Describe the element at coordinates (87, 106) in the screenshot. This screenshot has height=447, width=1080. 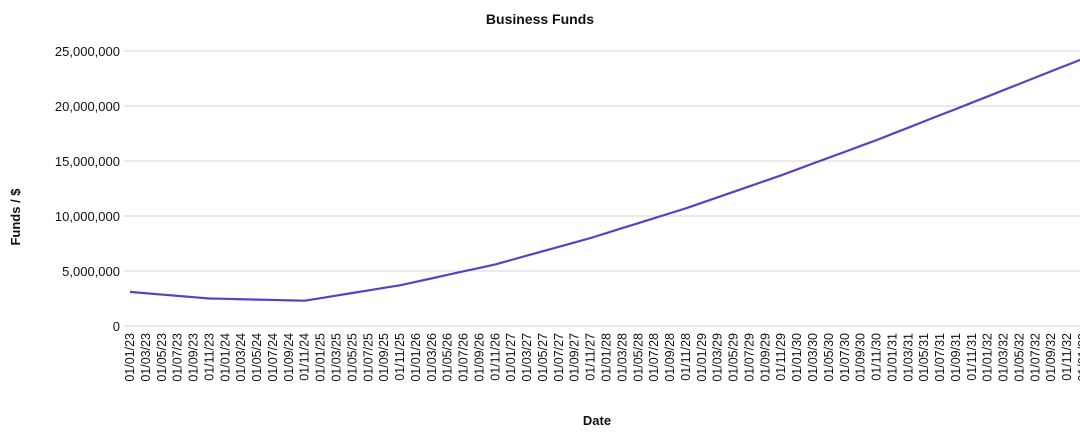
I see `y-tick-label: 20,000,000` at that location.